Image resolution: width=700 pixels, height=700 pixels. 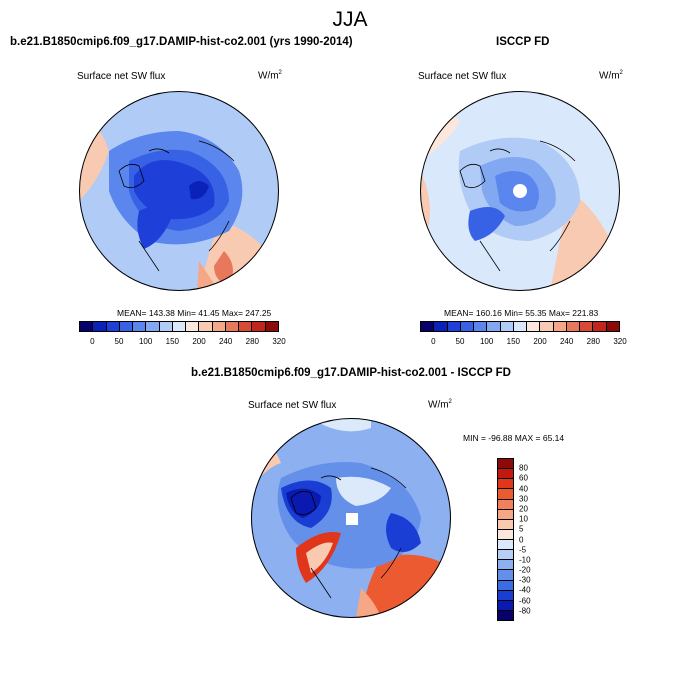 What do you see at coordinates (523, 550) in the screenshot?
I see `colorbar-tick-label: -5` at bounding box center [523, 550].